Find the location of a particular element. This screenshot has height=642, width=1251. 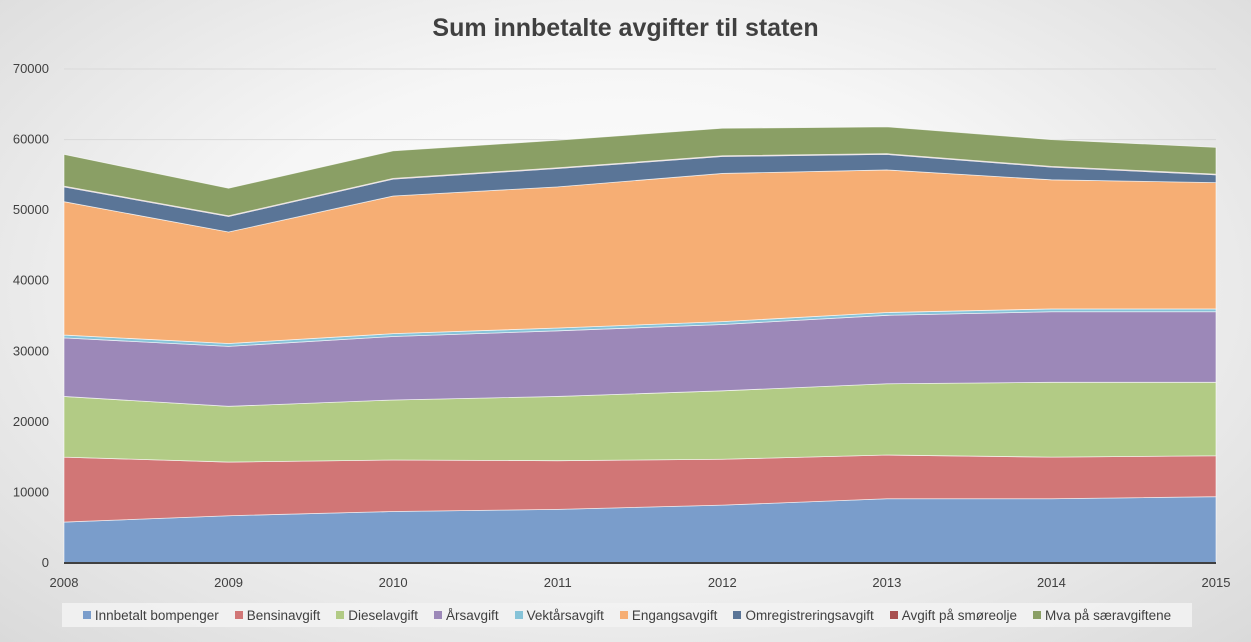

legend-item: Vektårsavgift is located at coordinates (559, 615).